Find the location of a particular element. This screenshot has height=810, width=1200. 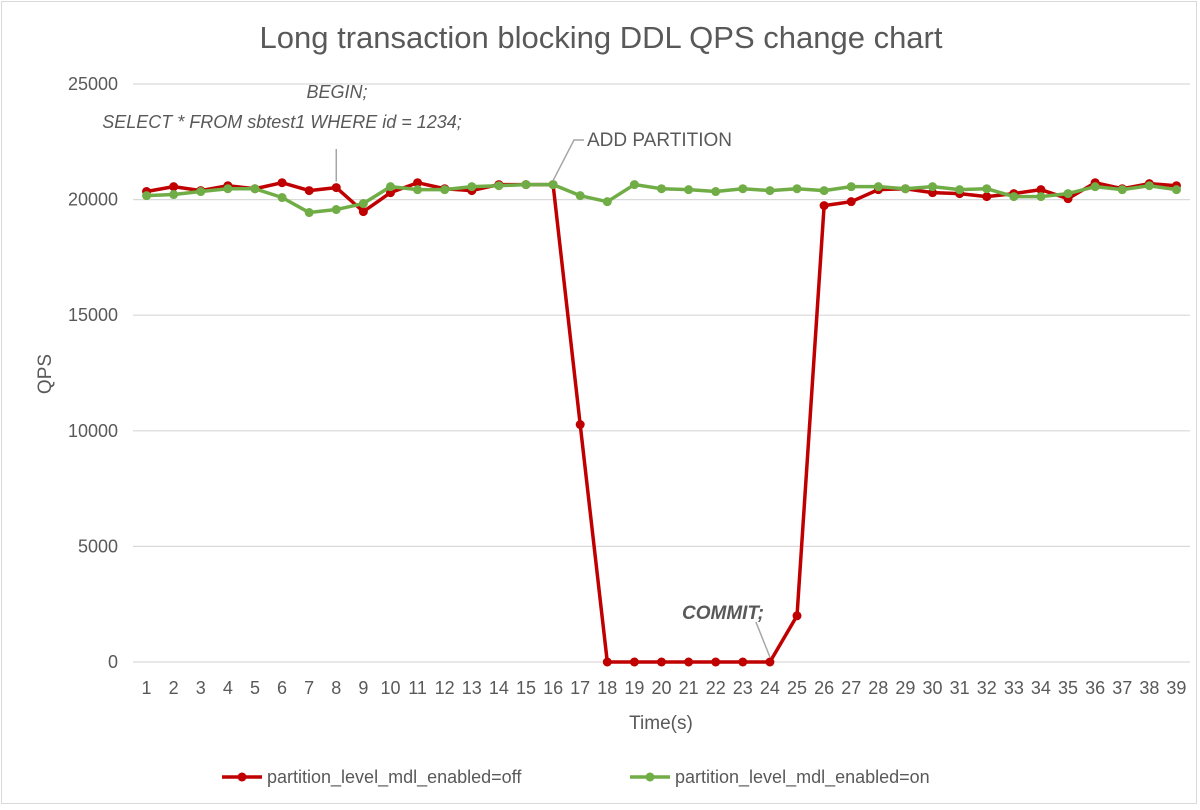

x-tick-label: 18 is located at coordinates (607, 688).